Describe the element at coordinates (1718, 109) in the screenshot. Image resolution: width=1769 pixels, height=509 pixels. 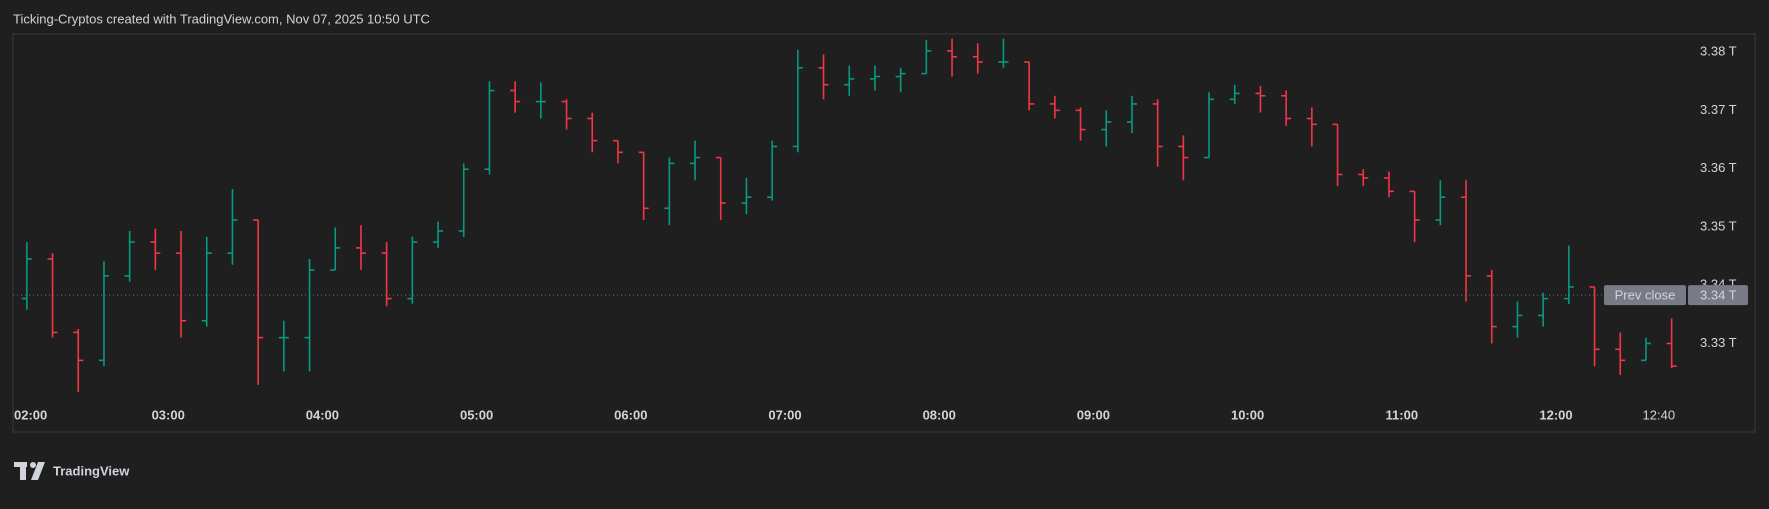
I see `y-tick-label: 3.37 T` at that location.